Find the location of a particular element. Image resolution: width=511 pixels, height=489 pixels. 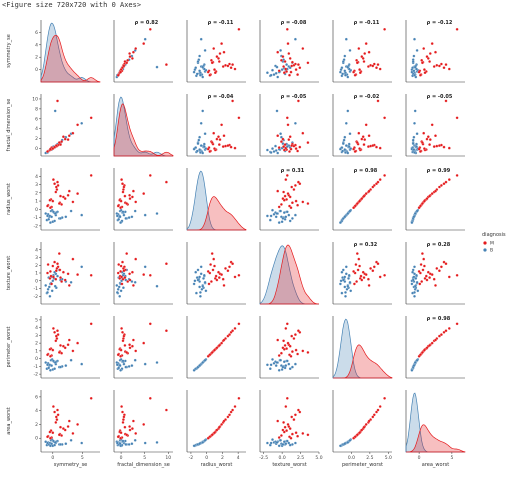

panel-radius_worst-vs-radius_worst is located at coordinates (216, 199).